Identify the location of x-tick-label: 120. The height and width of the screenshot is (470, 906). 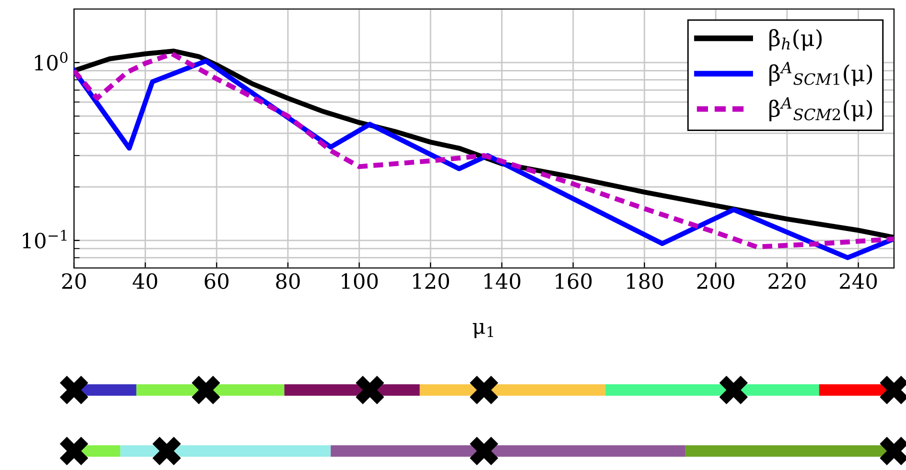
(431, 281).